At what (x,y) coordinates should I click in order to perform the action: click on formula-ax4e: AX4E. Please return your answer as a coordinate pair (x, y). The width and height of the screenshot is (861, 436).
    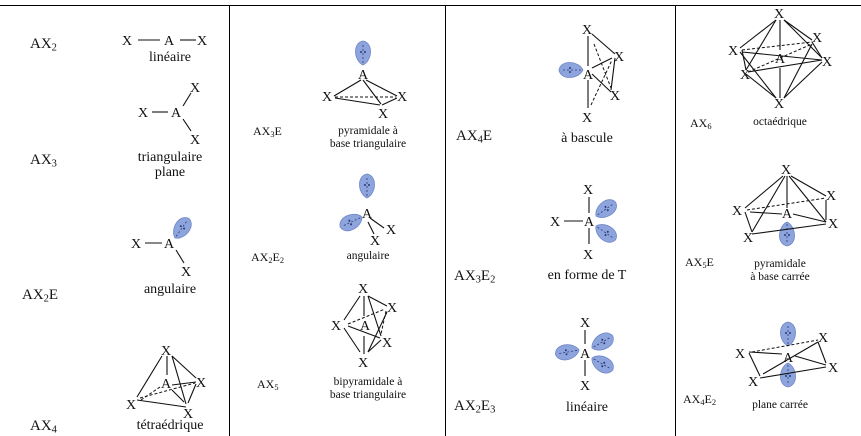
    Looking at the image, I should click on (474, 137).